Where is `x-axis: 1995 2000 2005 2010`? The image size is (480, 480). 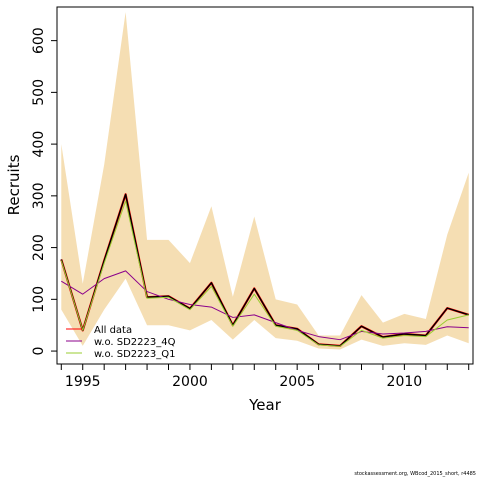
x-axis: 1995 2000 2005 2010 is located at coordinates (265, 376).